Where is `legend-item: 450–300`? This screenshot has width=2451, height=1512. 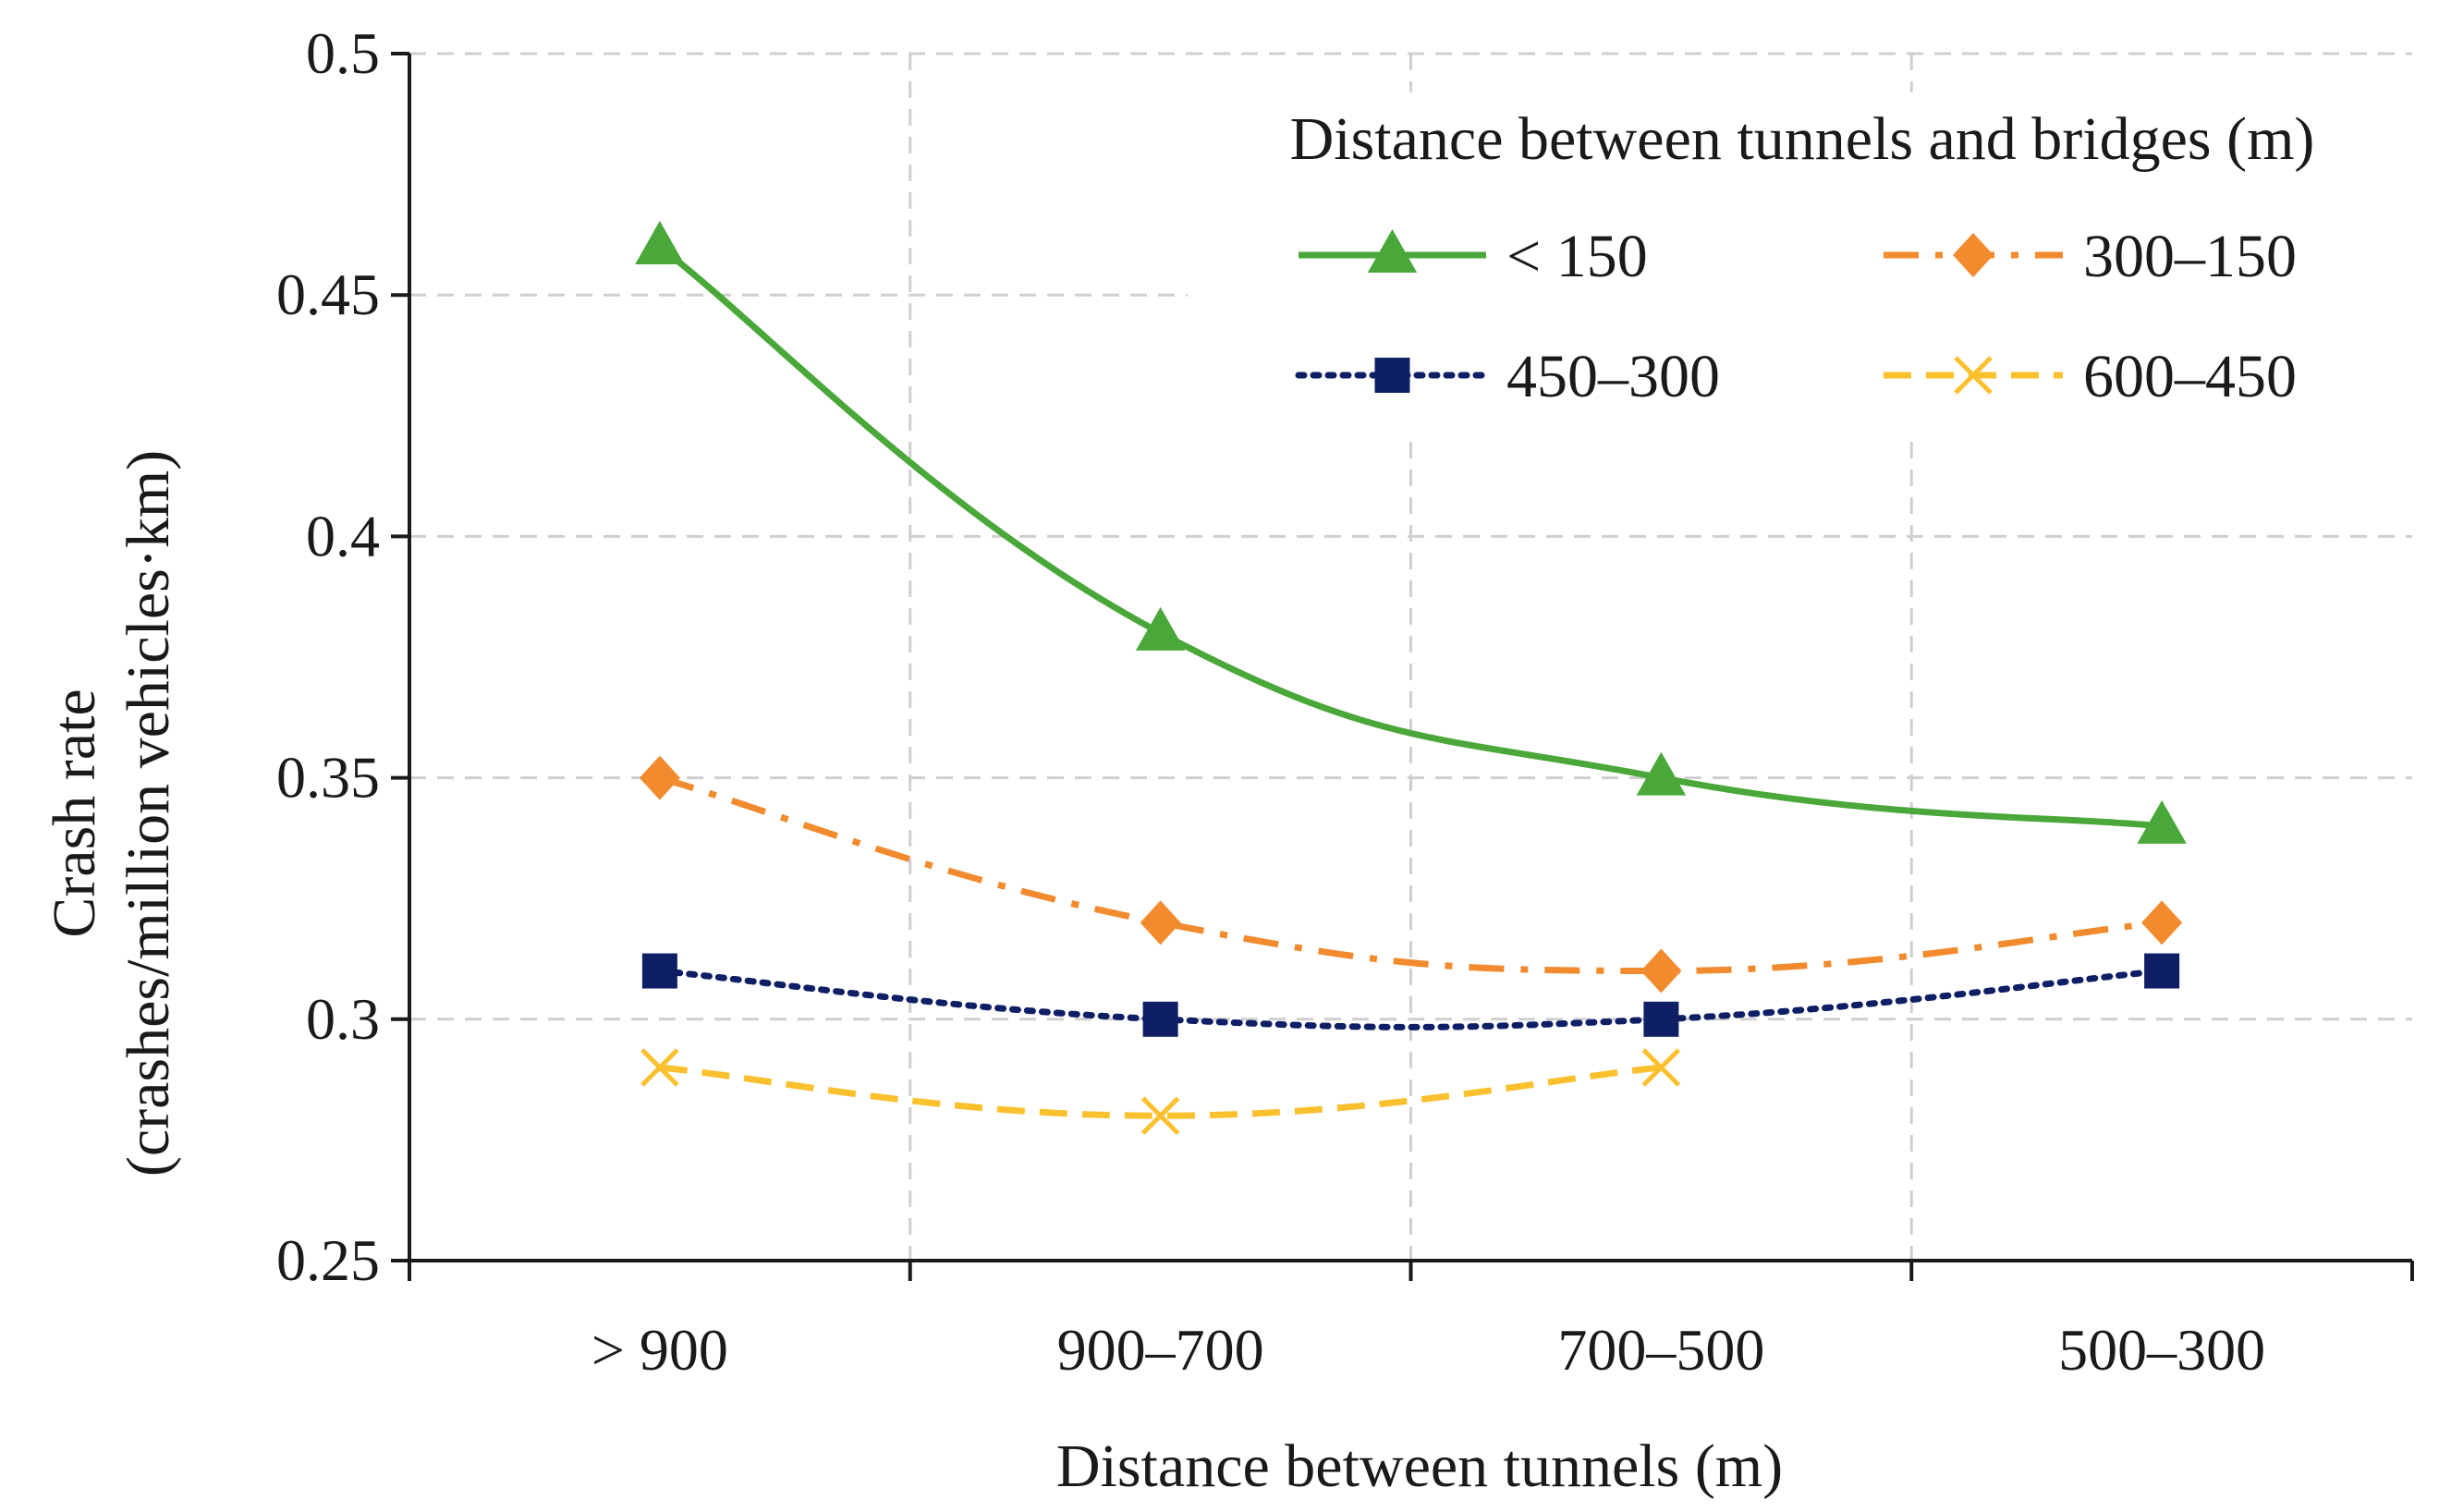
legend-item: 450–300 is located at coordinates (1508, 377).